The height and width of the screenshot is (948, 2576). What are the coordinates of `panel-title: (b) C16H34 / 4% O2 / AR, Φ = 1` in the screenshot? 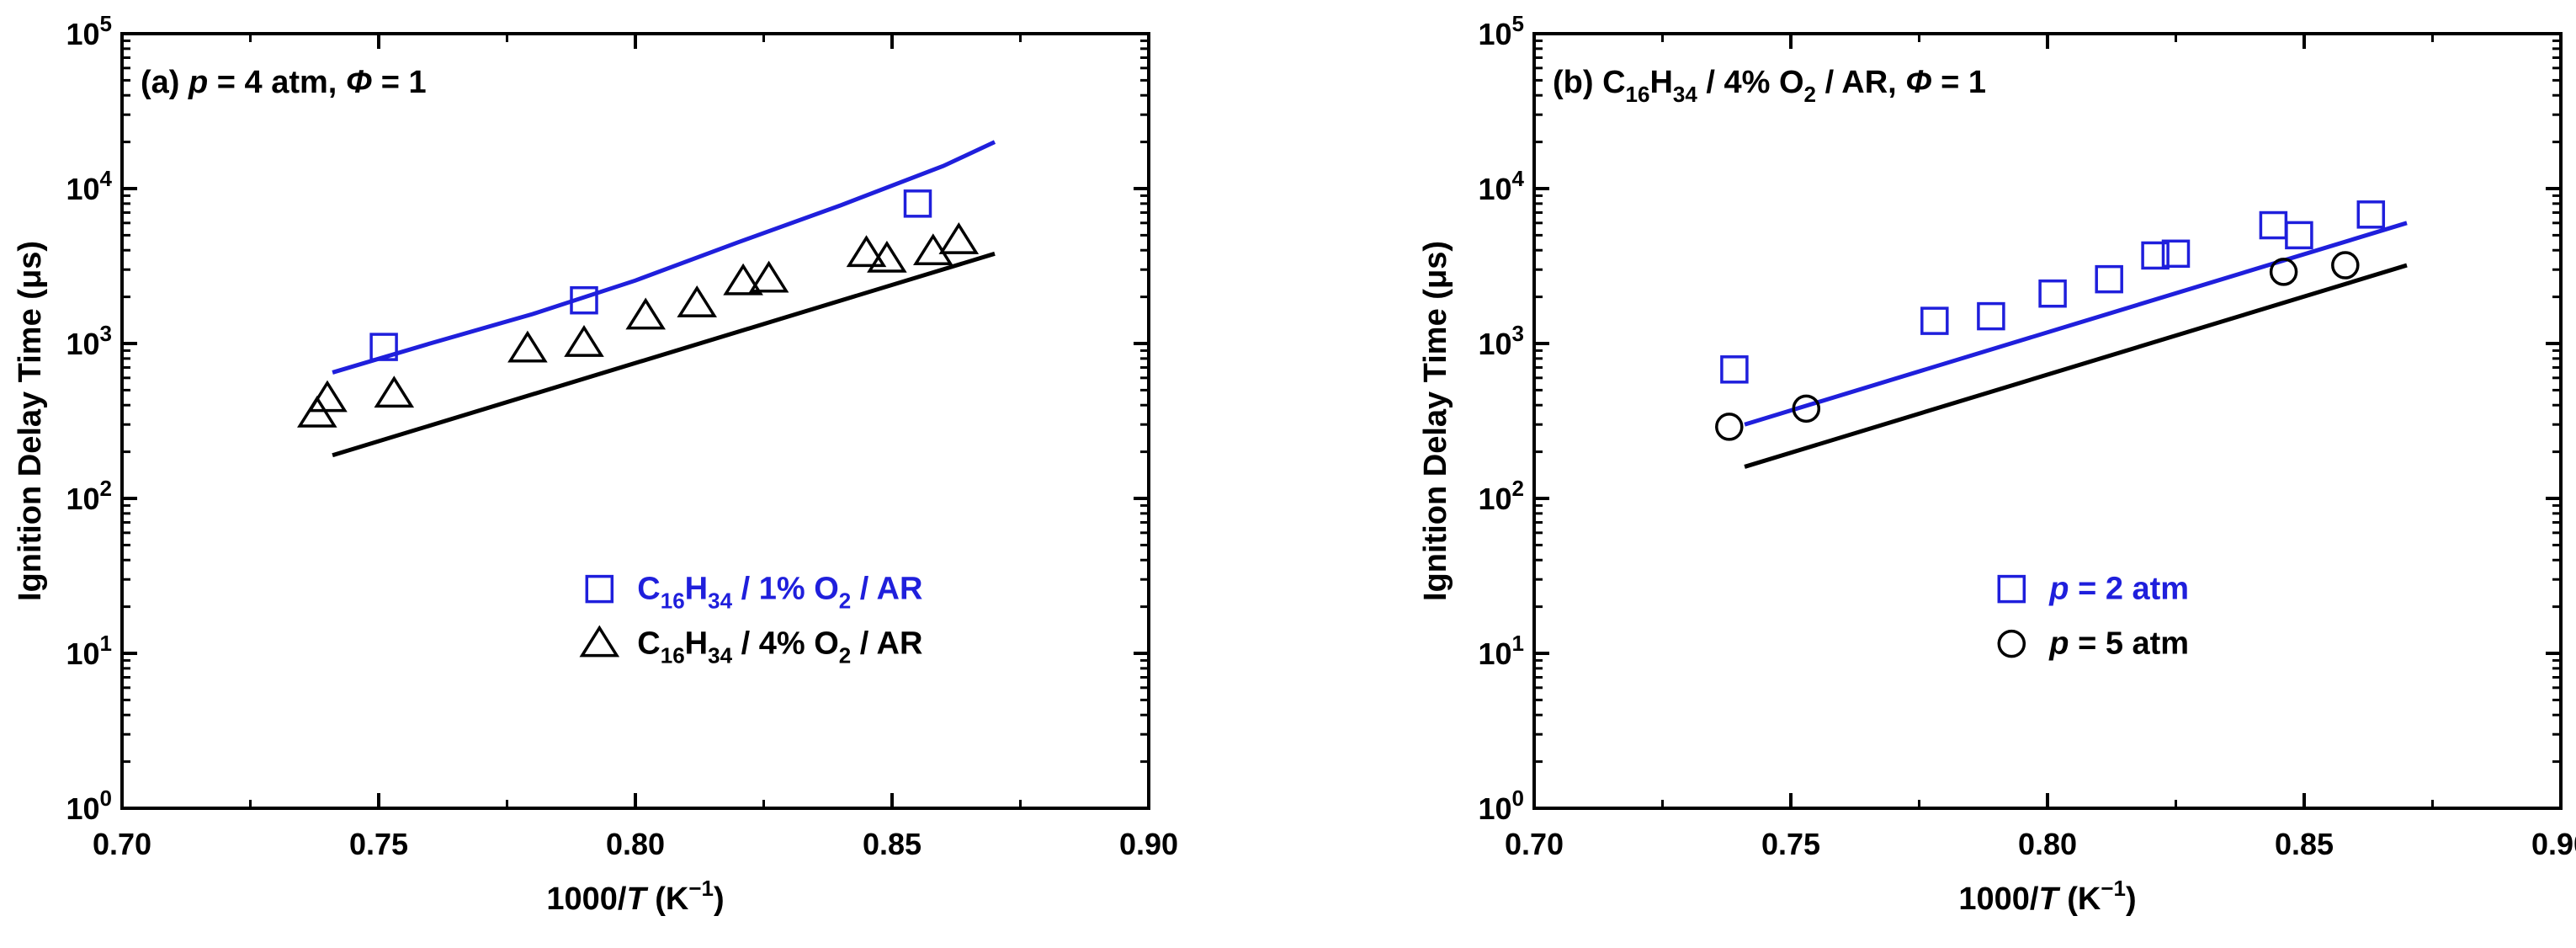 It's located at (1770, 86).